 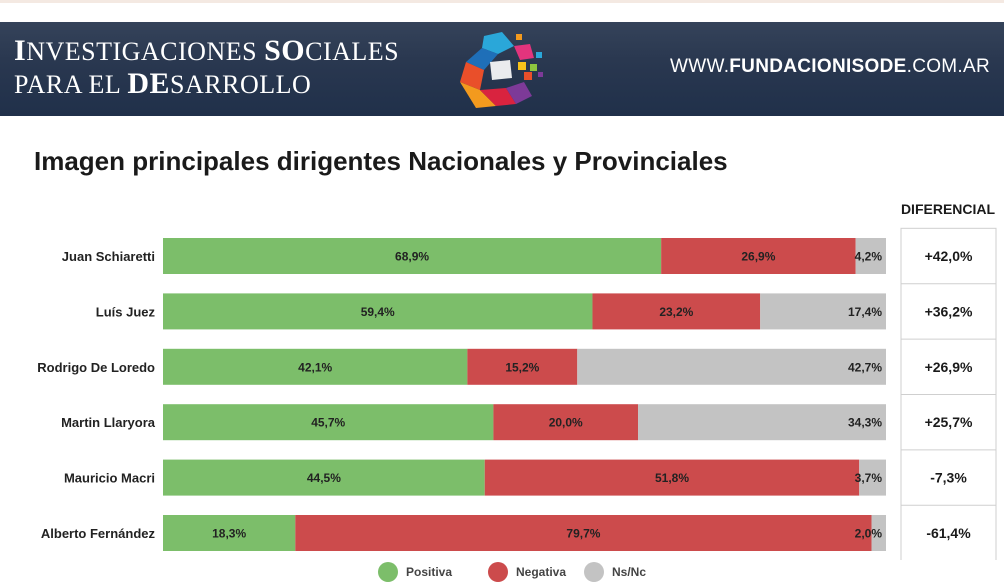 I want to click on category-label: Juan Schiaretti, so click(x=108, y=256).